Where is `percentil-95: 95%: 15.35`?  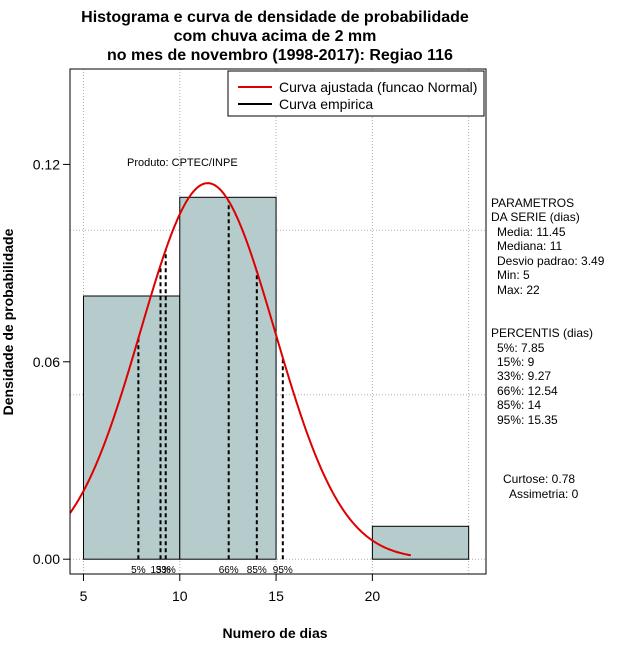
percentil-95: 95%: 15.35 is located at coordinates (527, 420).